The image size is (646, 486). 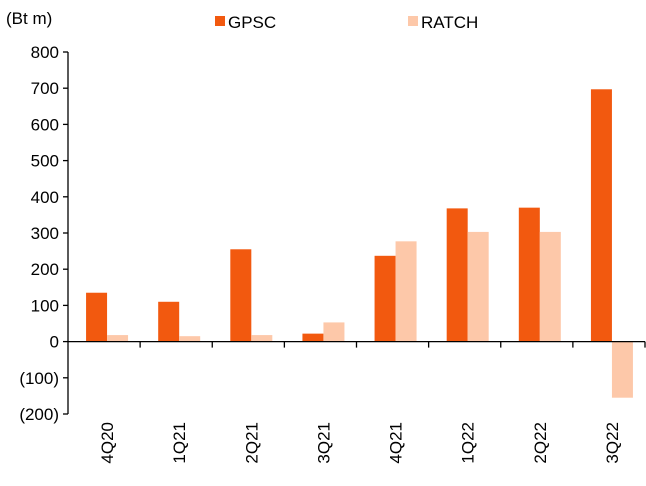 What do you see at coordinates (468, 443) in the screenshot?
I see `x-tick-label: 1Q22` at bounding box center [468, 443].